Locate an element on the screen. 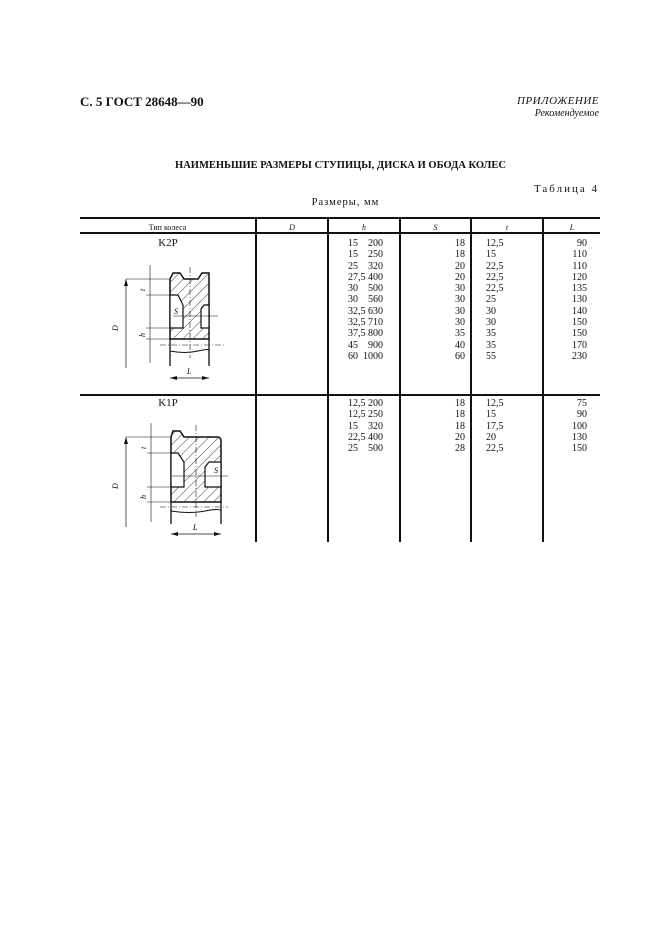 Image resolution: width=661 pixels, height=936 pixels. cell-D: 560 is located at coordinates (375, 300).